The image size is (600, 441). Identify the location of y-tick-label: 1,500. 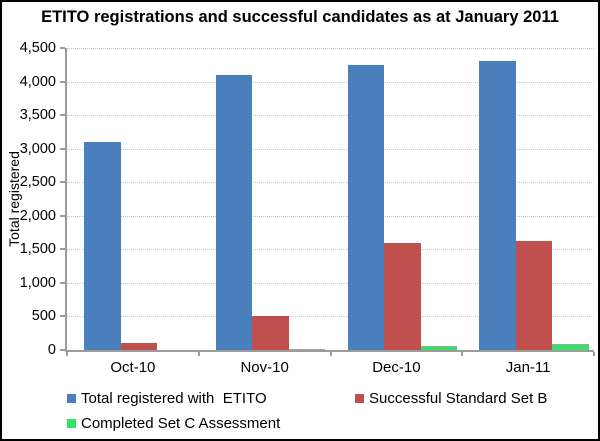
(37, 249).